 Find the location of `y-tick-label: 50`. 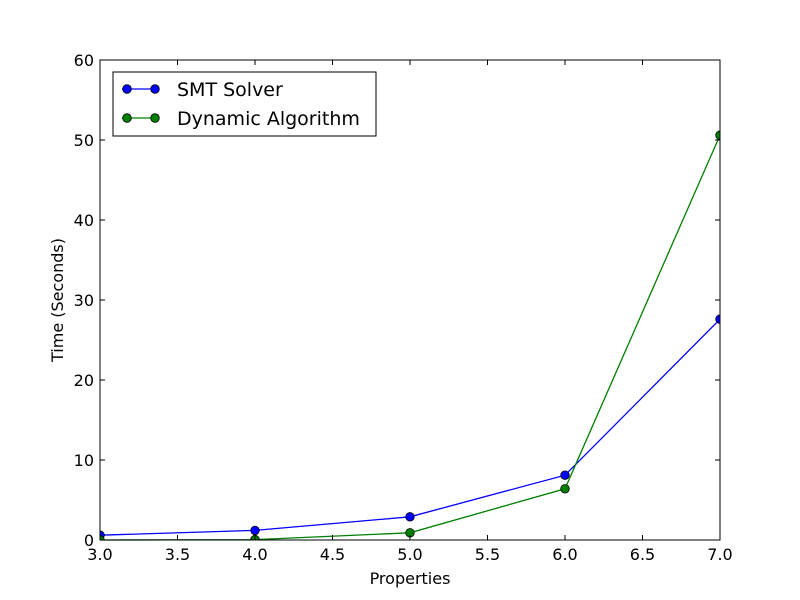

y-tick-label: 50 is located at coordinates (84, 140).